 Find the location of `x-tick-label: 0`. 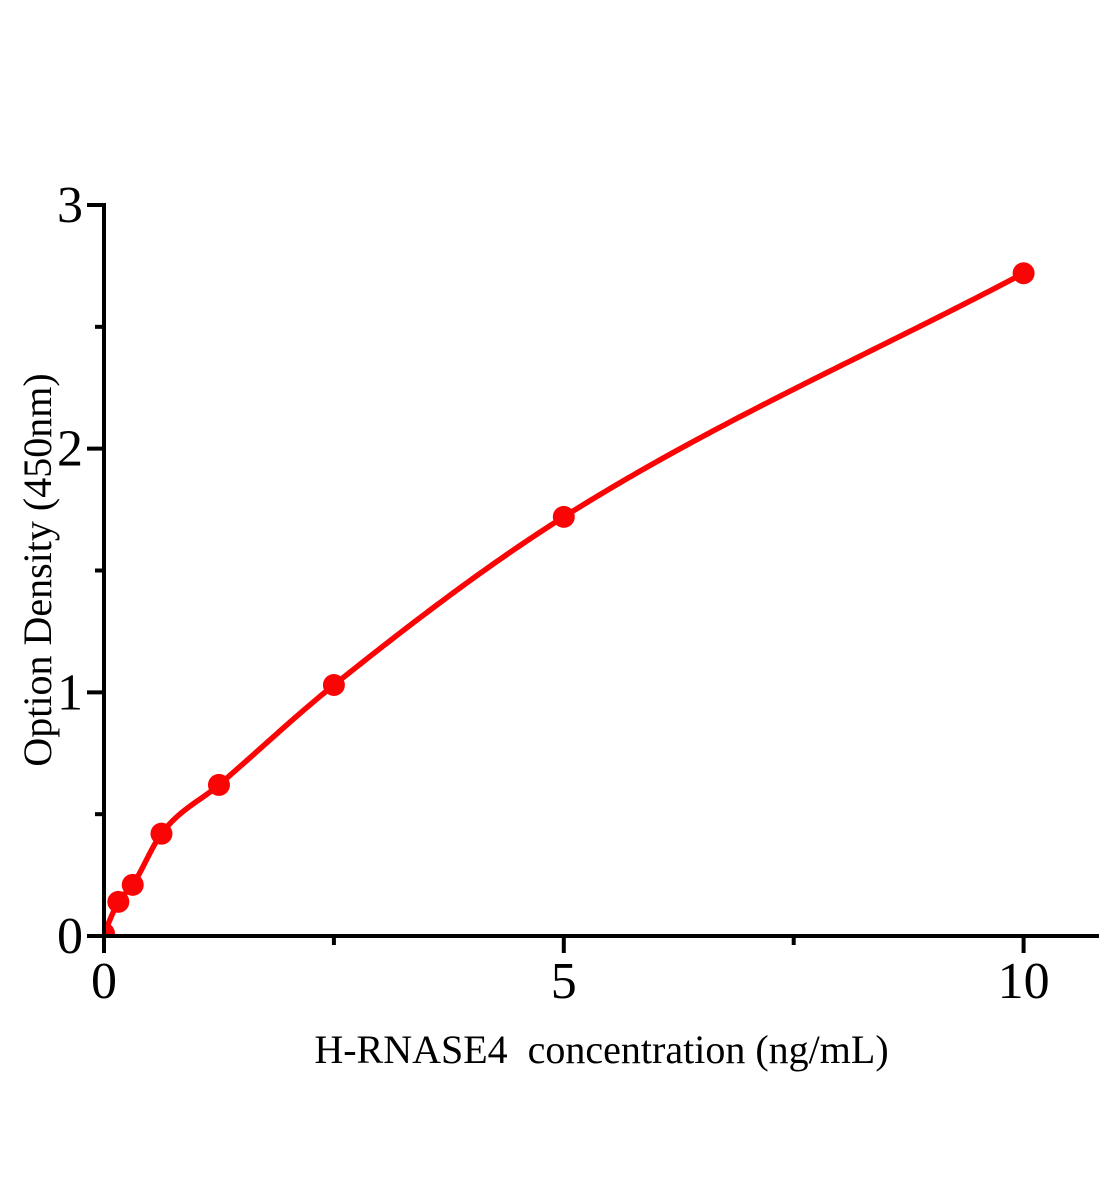

x-tick-label: 0 is located at coordinates (104, 981).